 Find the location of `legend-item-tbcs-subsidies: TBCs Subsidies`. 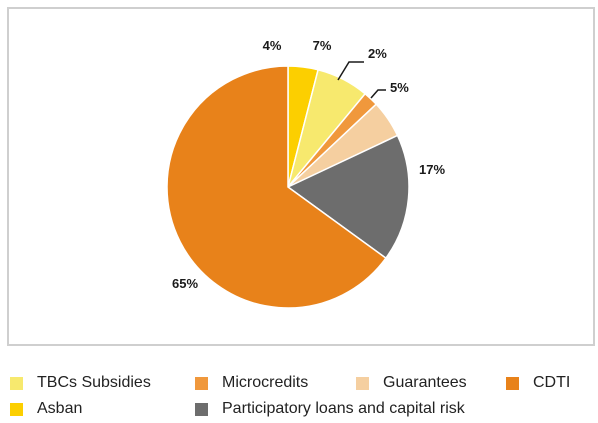

legend-item-tbcs-subsidies: TBCs Subsidies is located at coordinates (80, 383).